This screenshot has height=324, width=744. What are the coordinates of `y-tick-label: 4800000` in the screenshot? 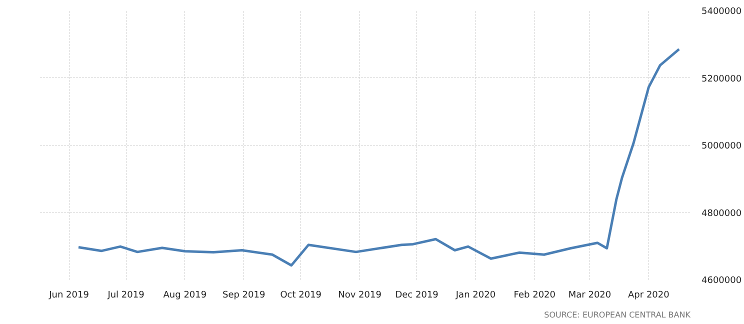 It's located at (722, 213).